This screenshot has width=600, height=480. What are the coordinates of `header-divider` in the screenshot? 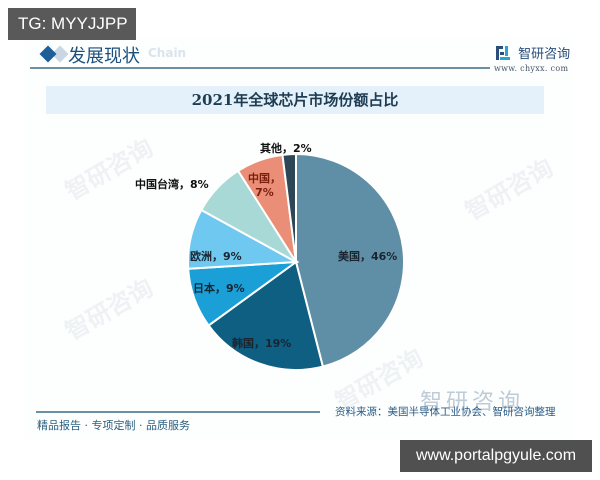 It's located at (260, 68).